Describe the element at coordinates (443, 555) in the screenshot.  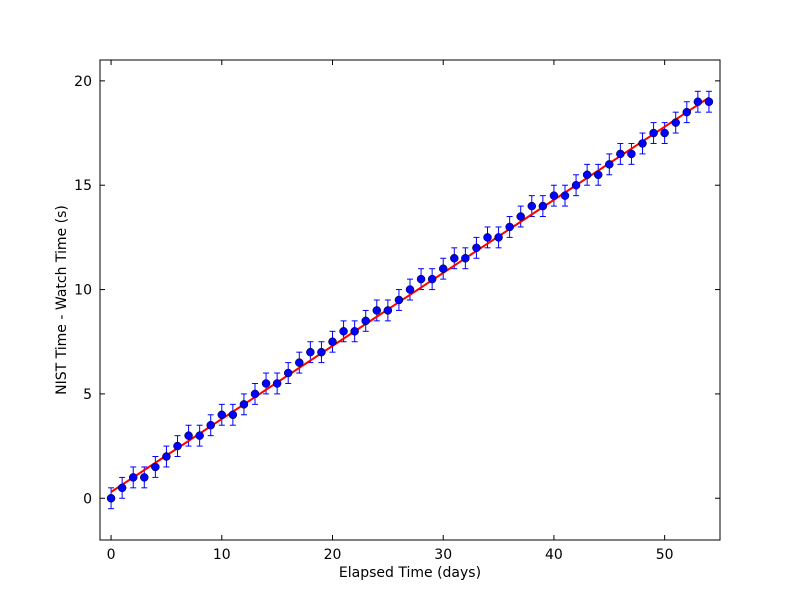
I see `x-tick-label: 30` at that location.